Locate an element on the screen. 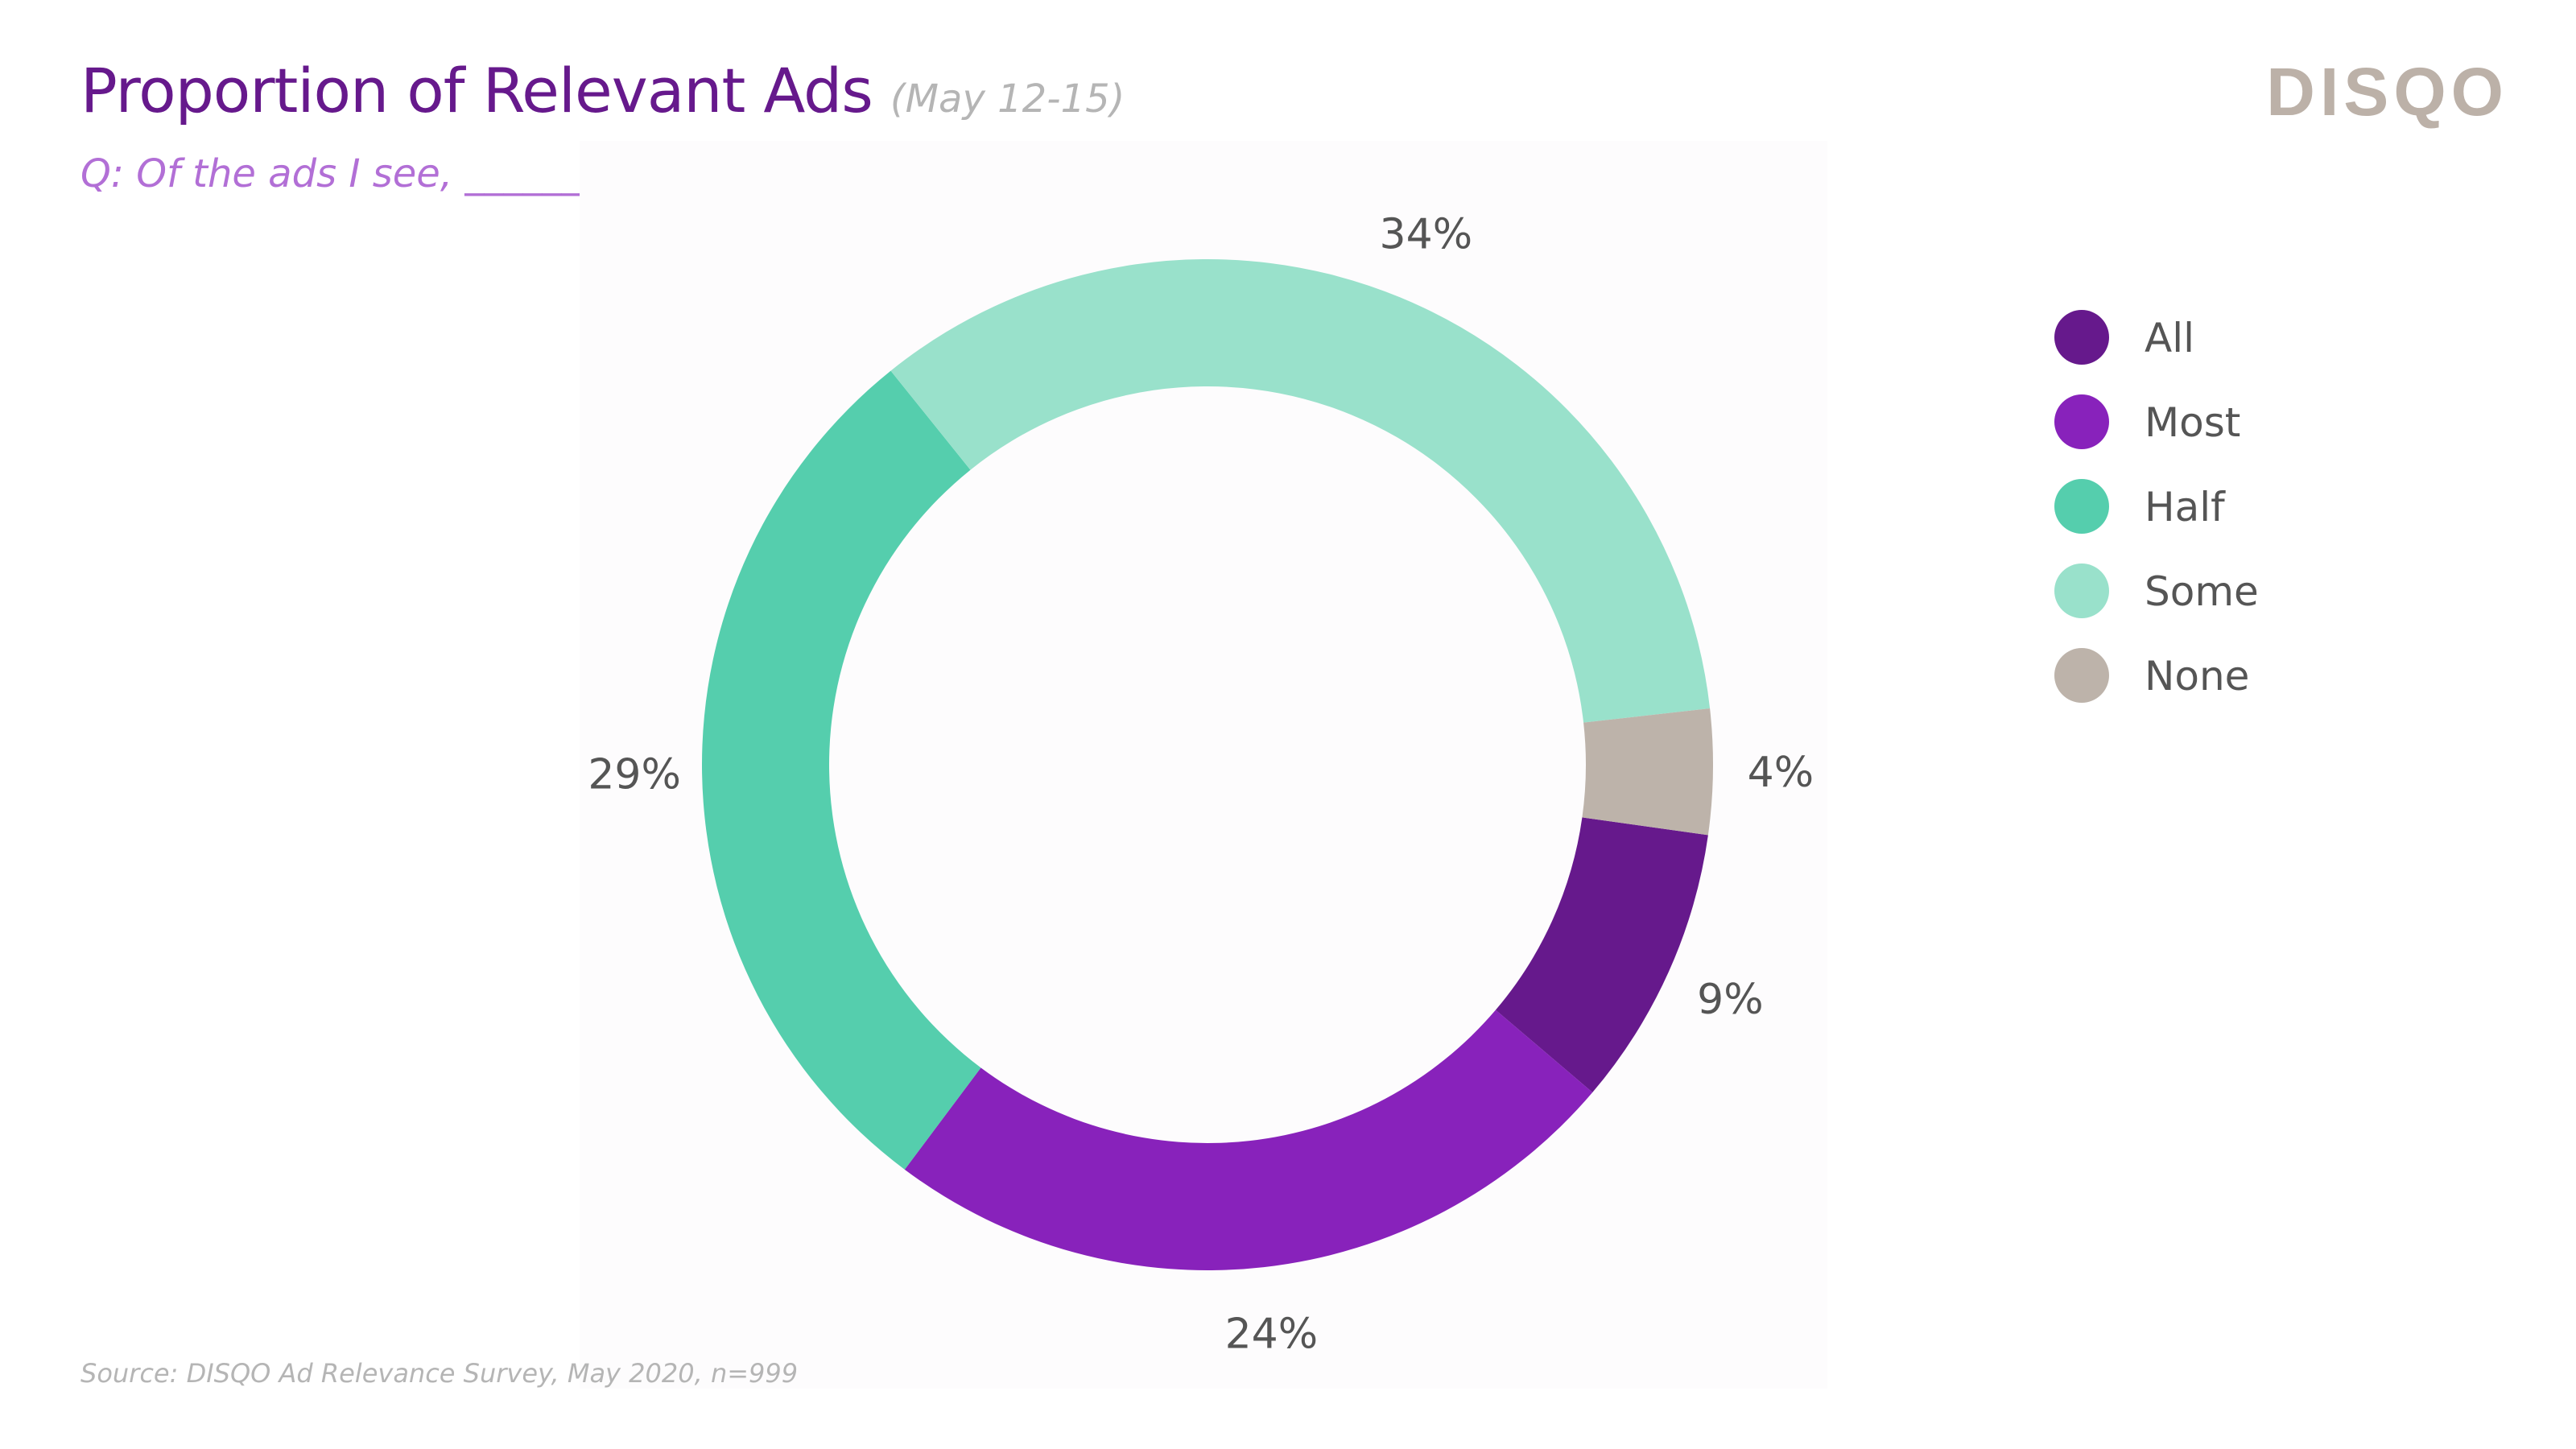  donut-slice-half is located at coordinates (842, 770).